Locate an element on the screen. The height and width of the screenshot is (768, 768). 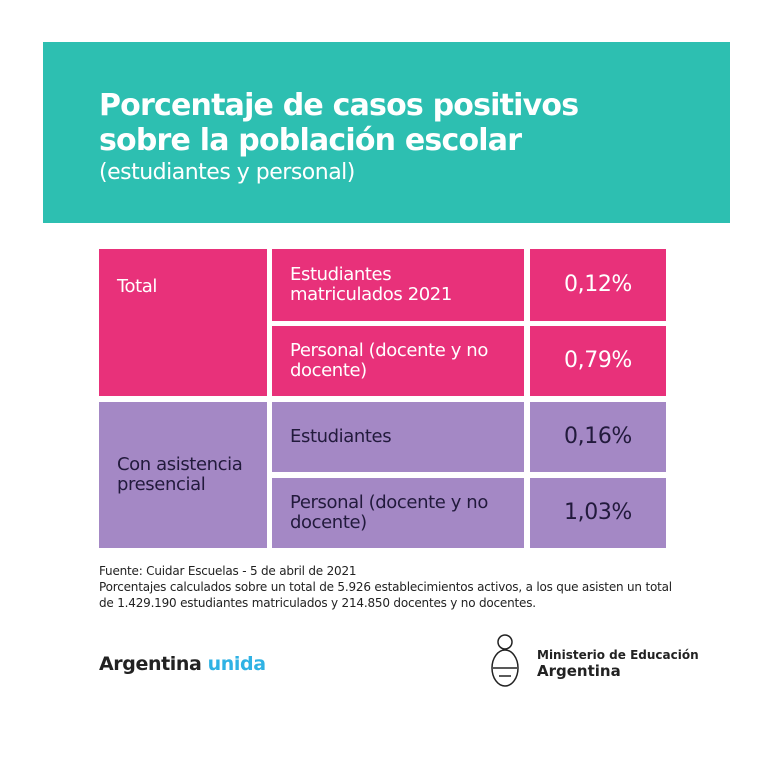
ministry-logo-text: Ministerio de Educación Argentina is located at coordinates (618, 664).